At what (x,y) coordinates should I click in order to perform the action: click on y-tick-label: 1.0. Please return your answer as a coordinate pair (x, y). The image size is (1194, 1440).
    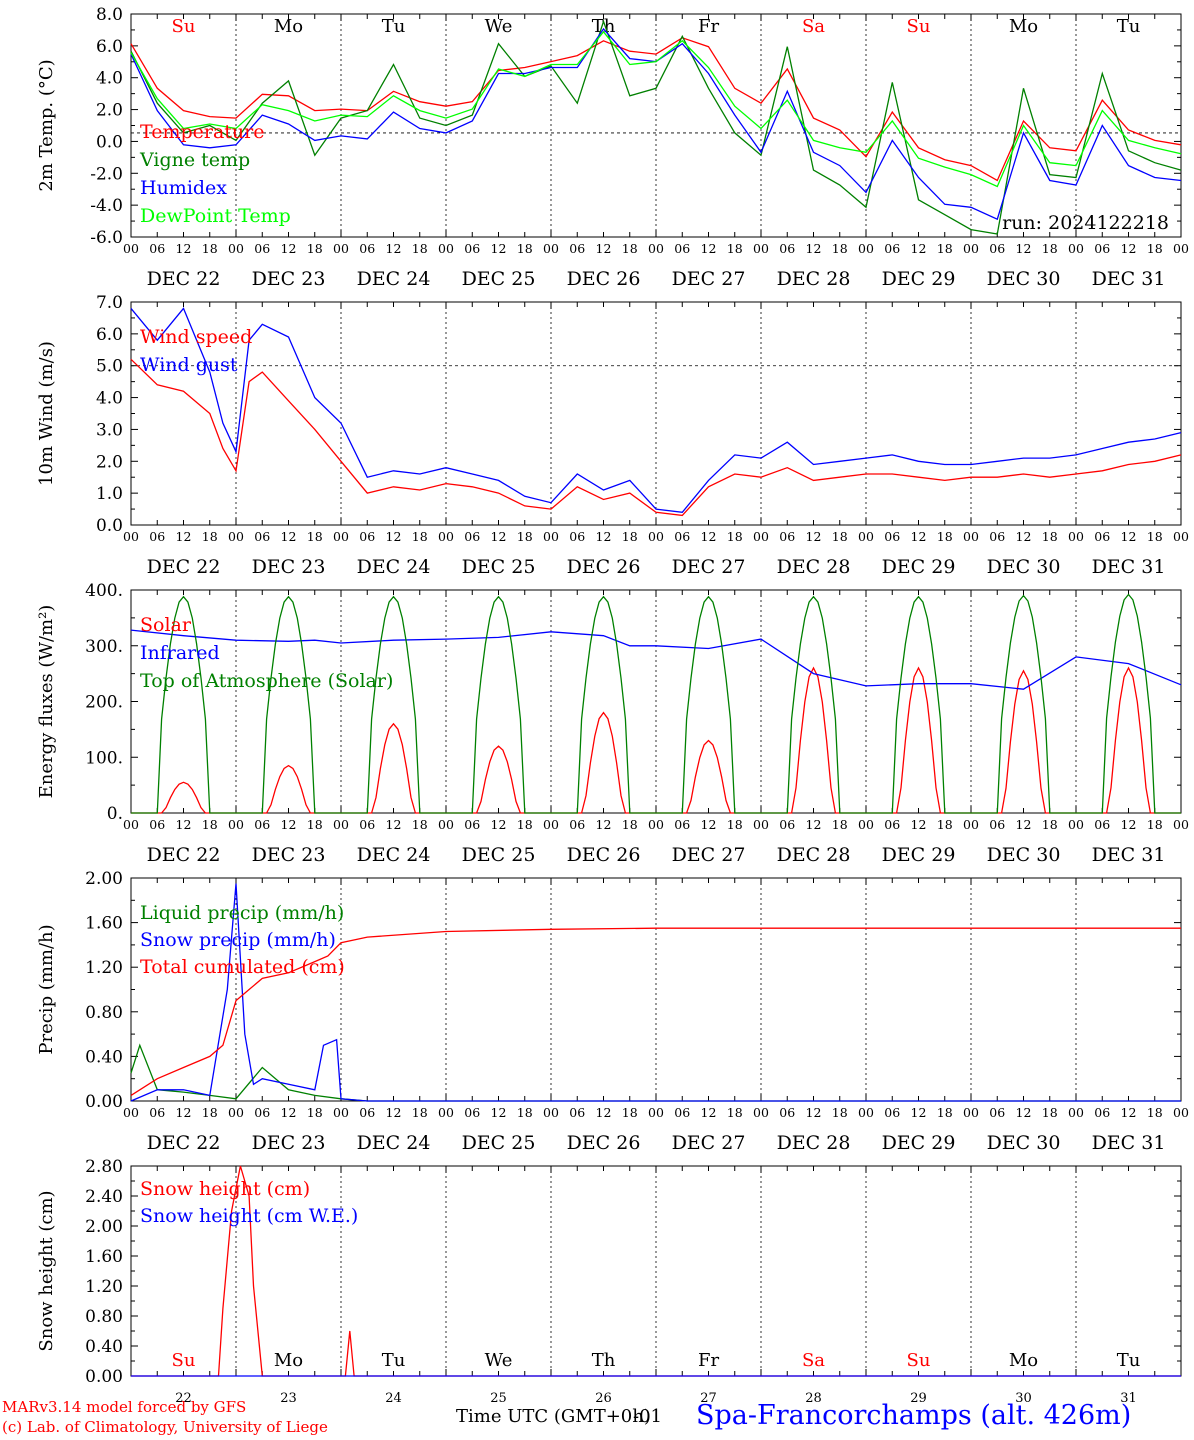
    Looking at the image, I should click on (109, 494).